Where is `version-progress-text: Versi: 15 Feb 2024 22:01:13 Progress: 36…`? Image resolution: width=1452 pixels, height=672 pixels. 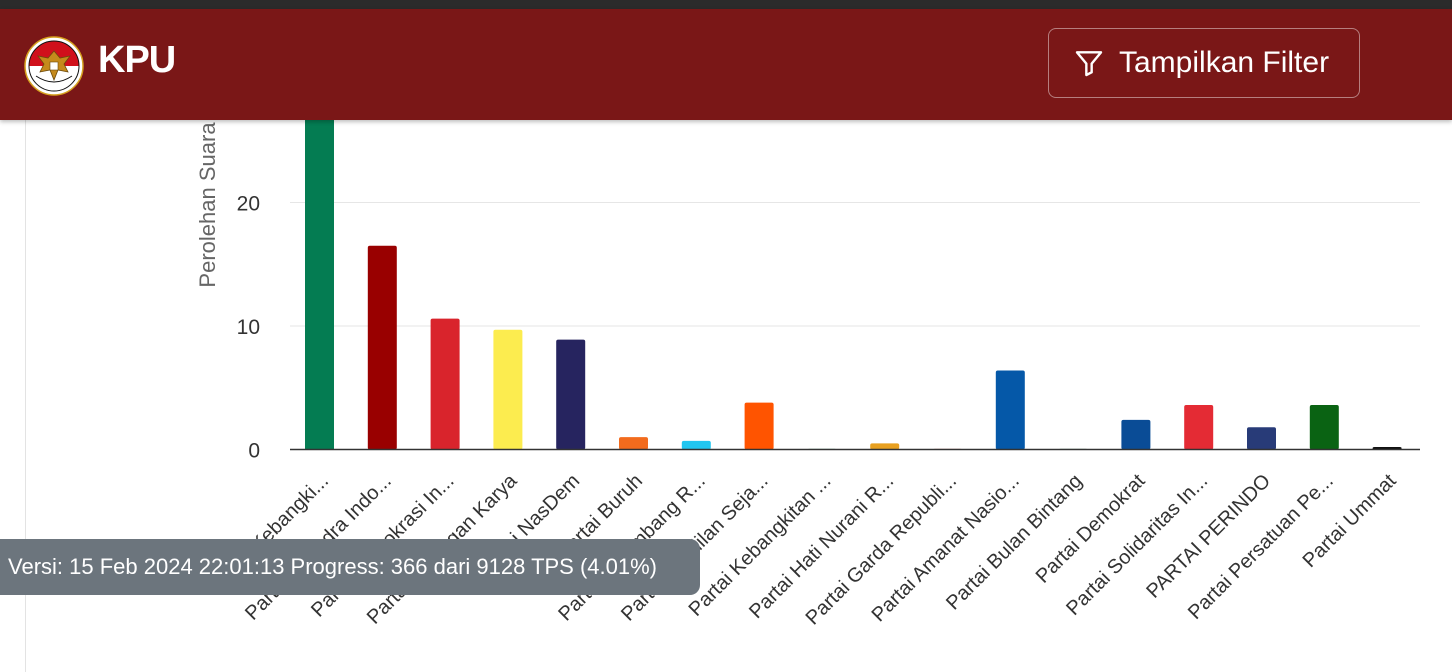 version-progress-text: Versi: 15 Feb 2024 22:01:13 Progress: 36… is located at coordinates (332, 566).